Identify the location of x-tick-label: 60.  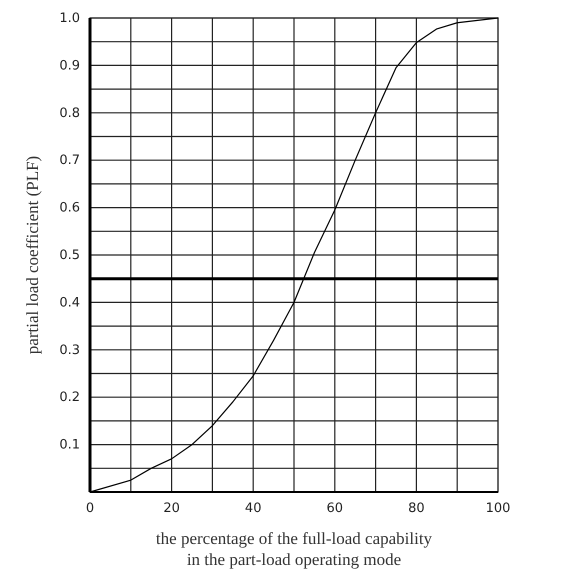
(335, 508).